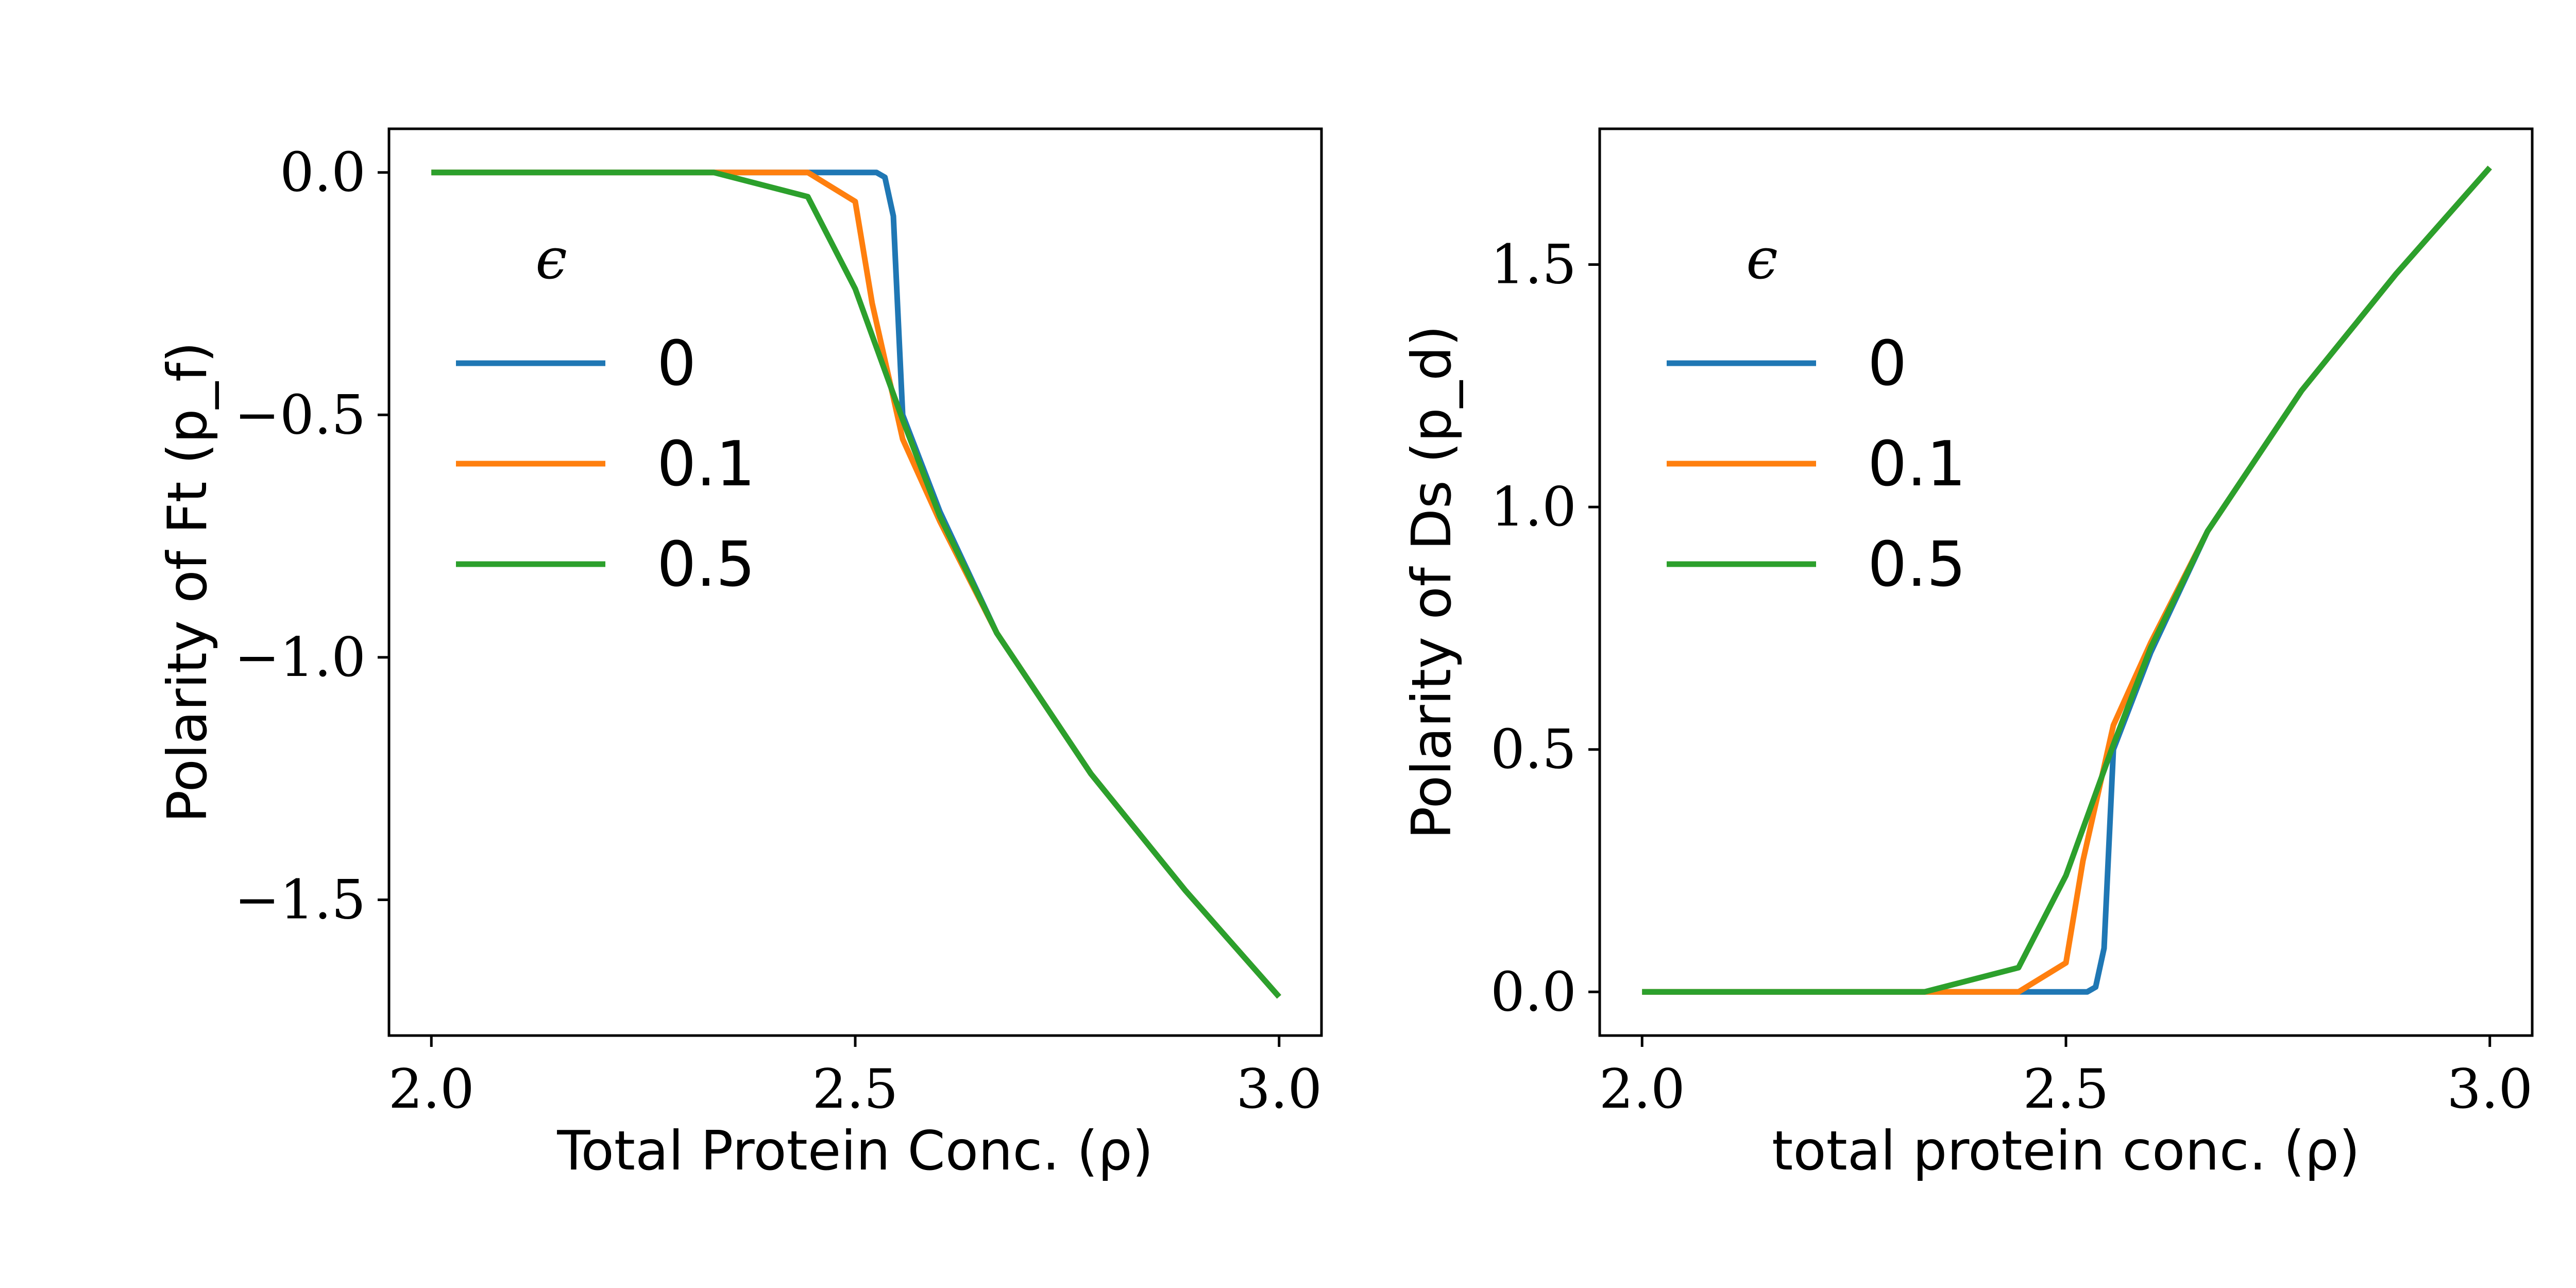 The width and height of the screenshot is (2576, 1288). What do you see at coordinates (1887, 364) in the screenshot?
I see `right-legend-label: 0` at bounding box center [1887, 364].